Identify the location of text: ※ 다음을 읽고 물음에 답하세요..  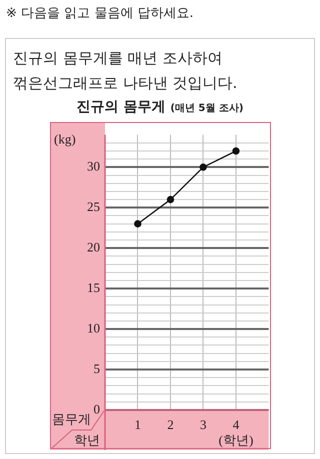
(100, 13).